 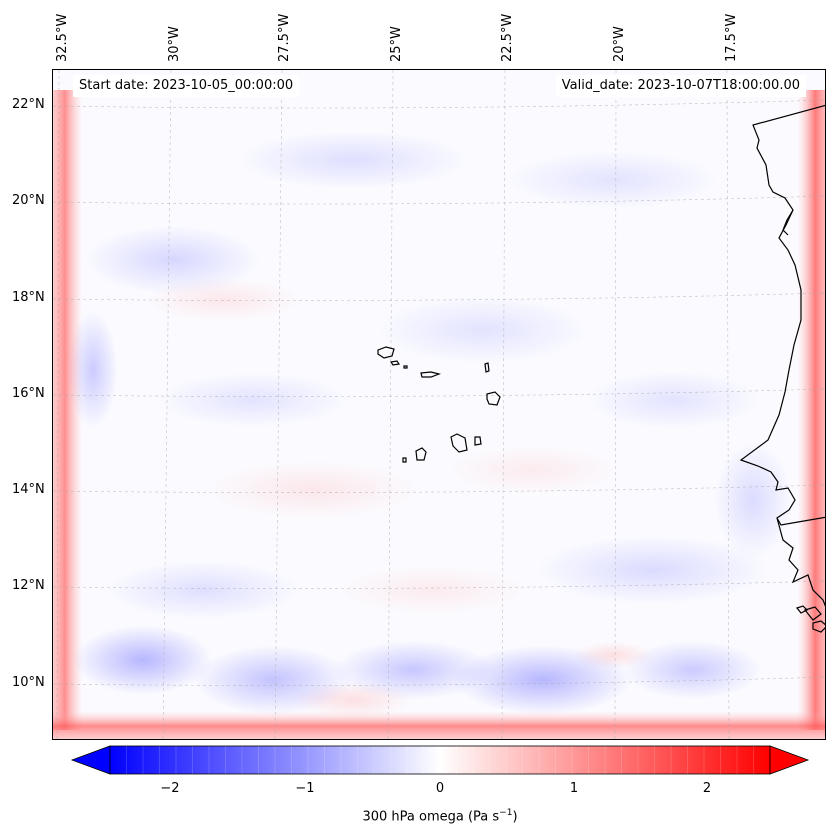 What do you see at coordinates (28, 297) in the screenshot?
I see `lat-label-18N: 18°N` at bounding box center [28, 297].